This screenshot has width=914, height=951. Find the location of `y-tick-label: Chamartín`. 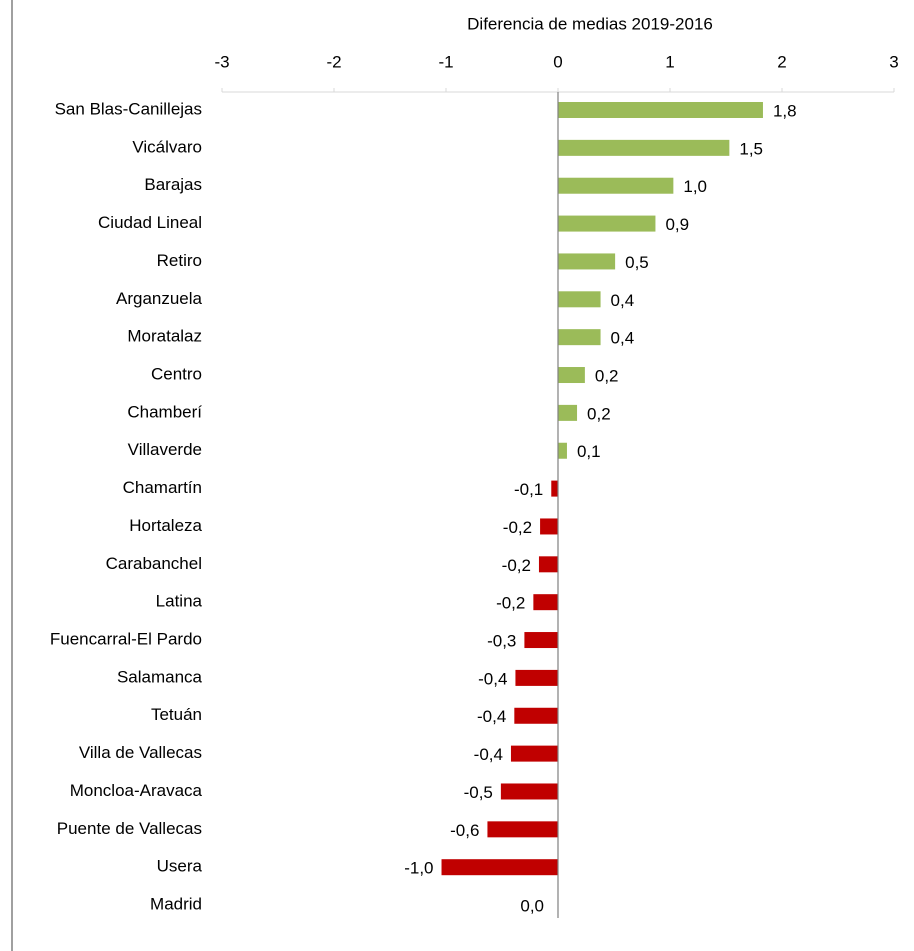

y-tick-label: Chamartín is located at coordinates (162, 487).